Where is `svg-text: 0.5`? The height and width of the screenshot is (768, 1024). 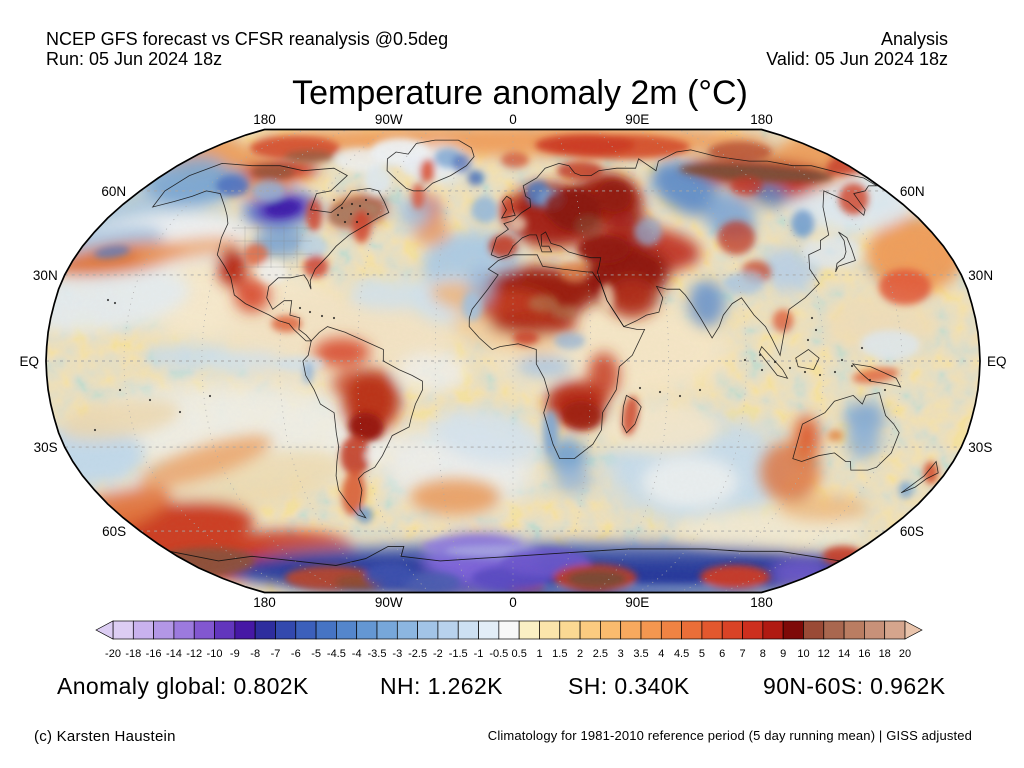
svg-text: 0.5 is located at coordinates (519, 654).